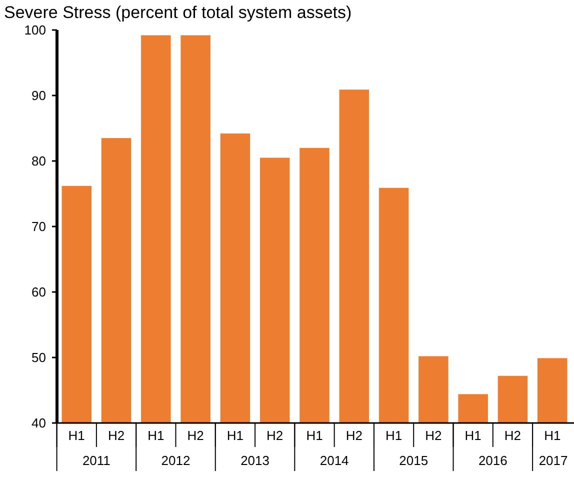 This screenshot has width=574, height=478. I want to click on text: 2012, so click(175, 460).